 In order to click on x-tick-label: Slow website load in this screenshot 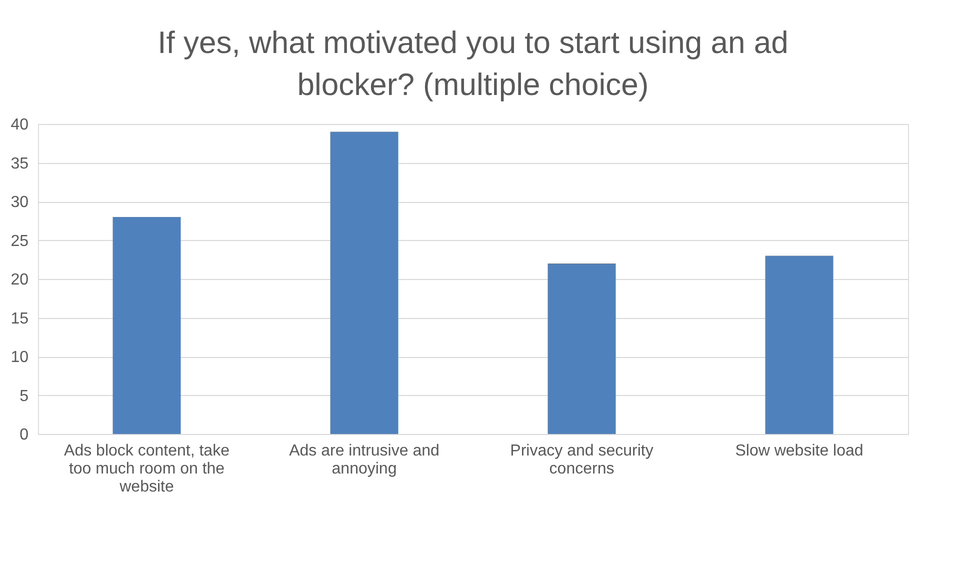, I will do `click(799, 451)`.